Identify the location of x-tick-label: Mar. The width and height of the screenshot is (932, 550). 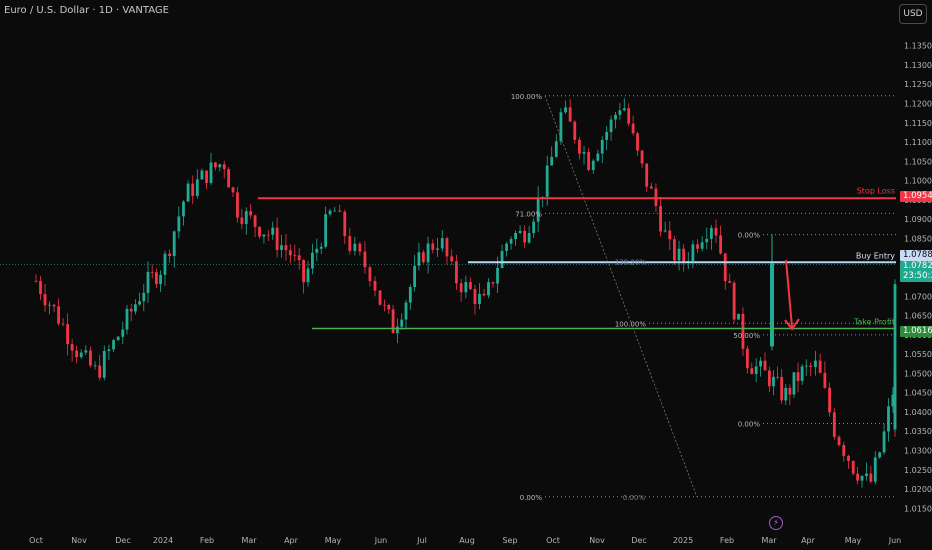
(769, 540).